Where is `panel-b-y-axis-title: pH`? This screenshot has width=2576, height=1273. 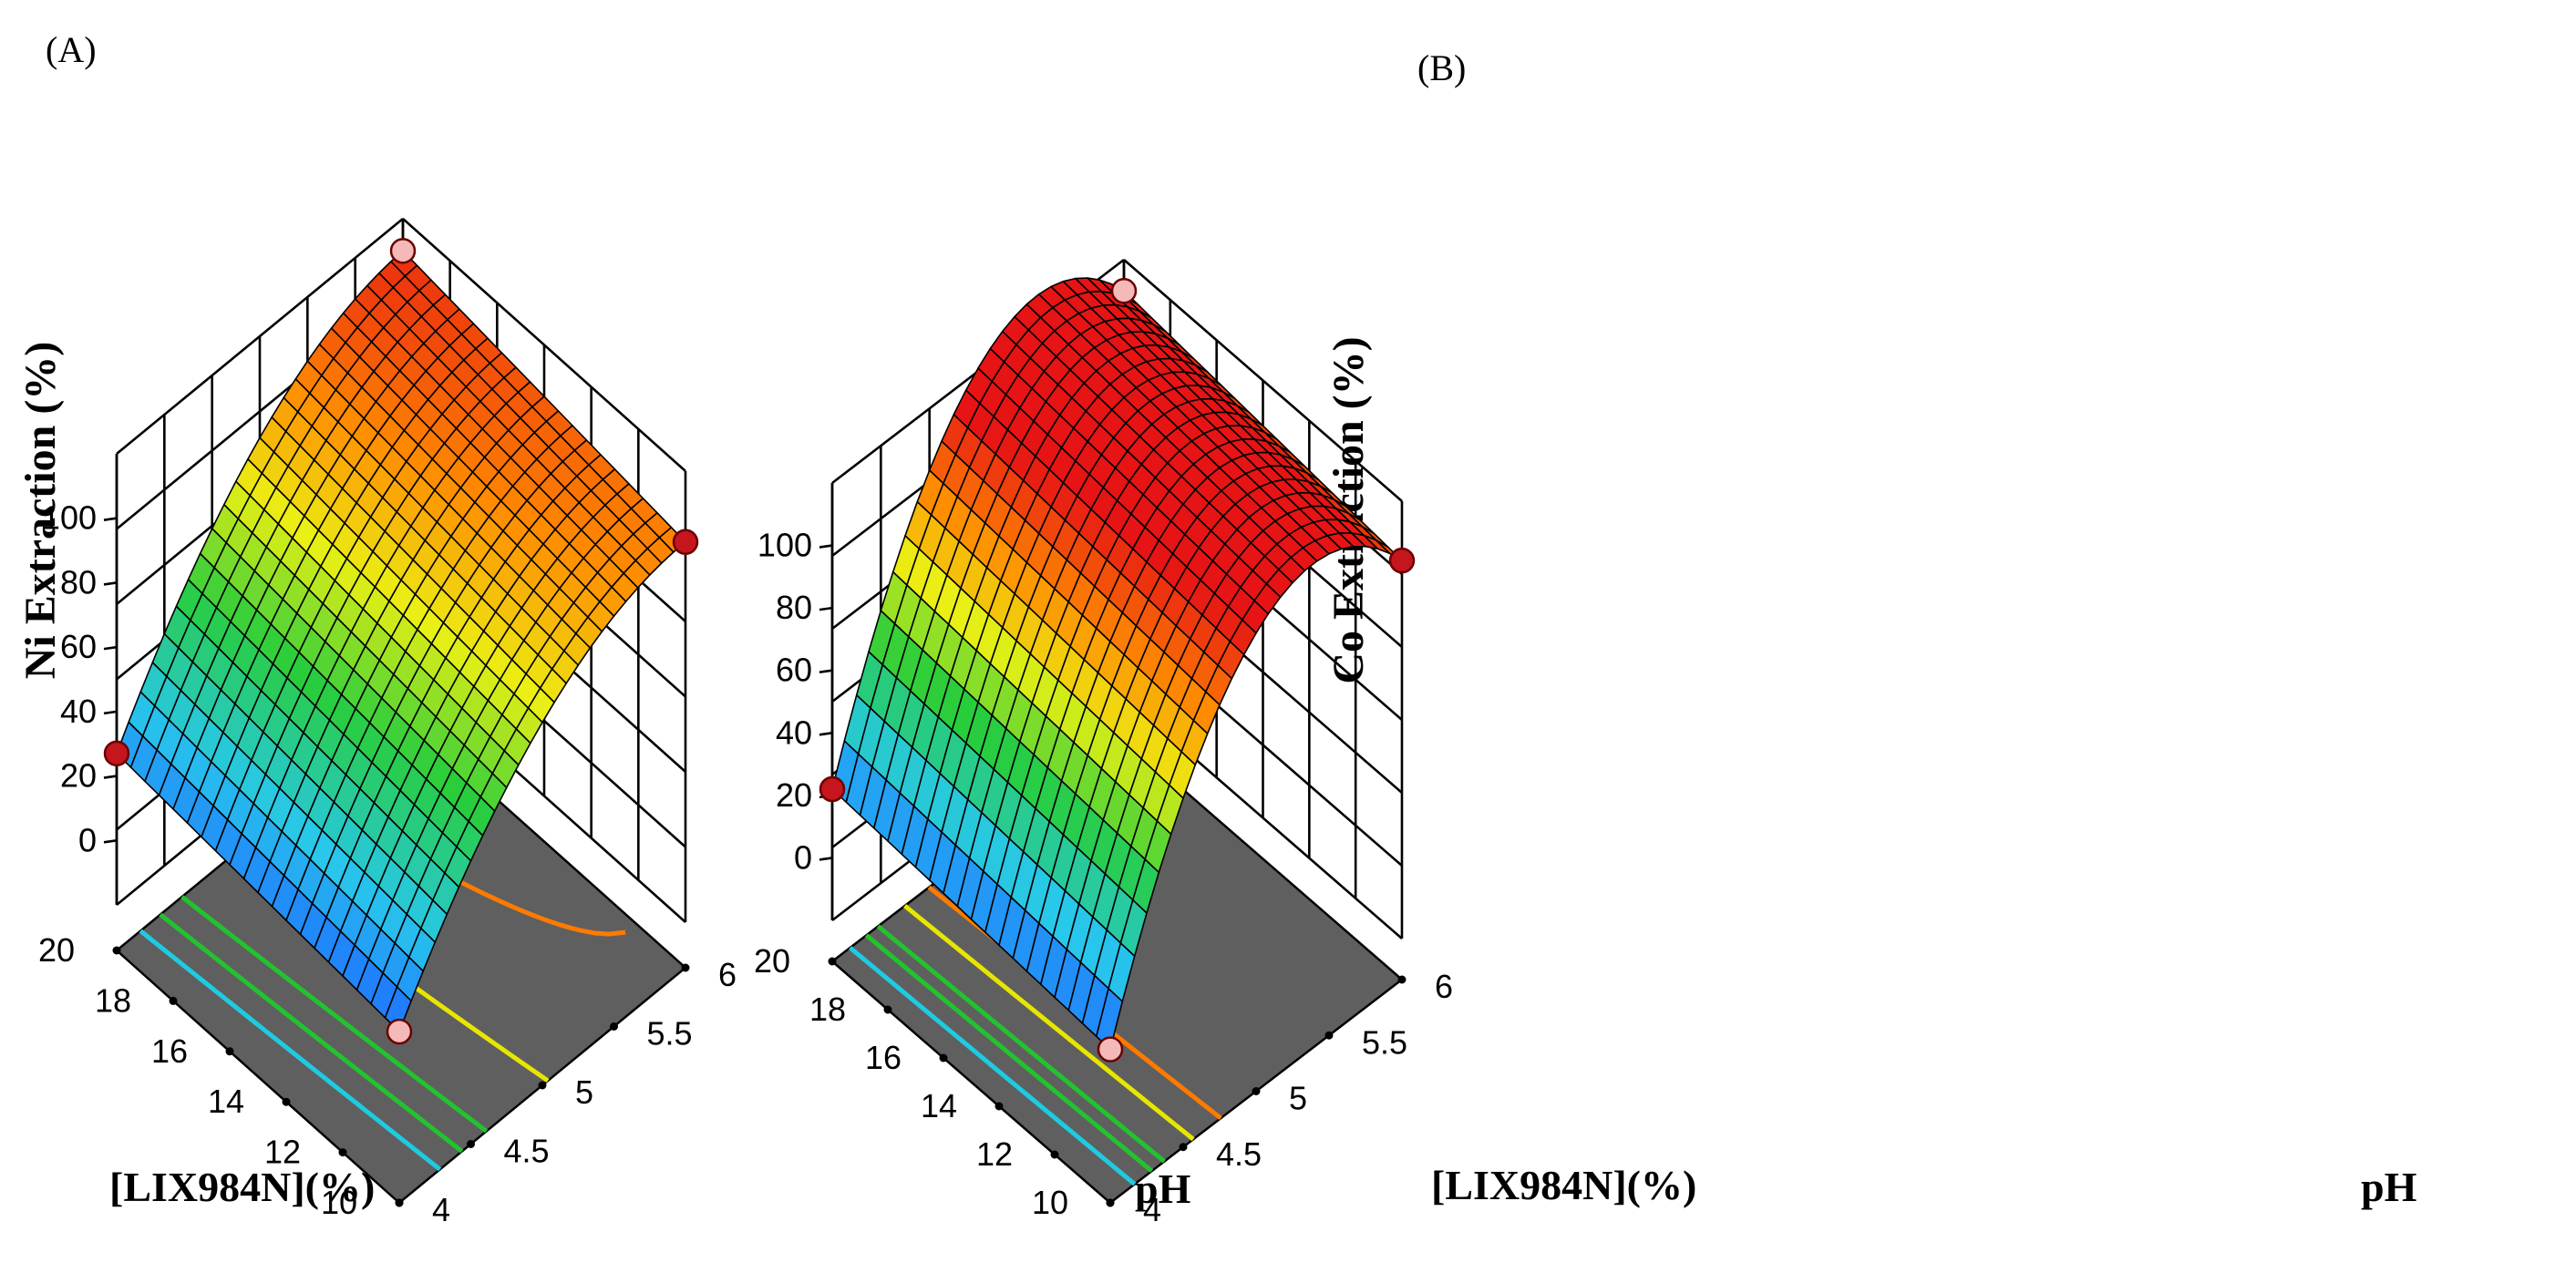 panel-b-y-axis-title: pH is located at coordinates (2389, 1187).